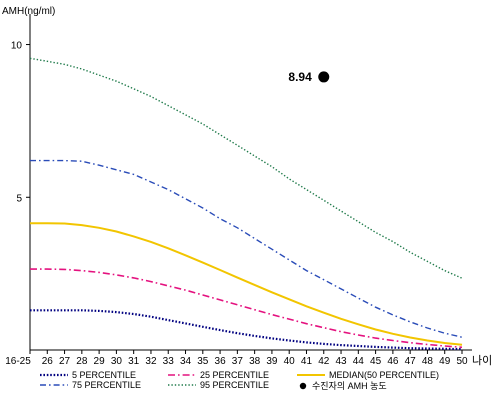 This screenshot has height=400, width=500. I want to click on y-tick-label: 10, so click(17, 46).